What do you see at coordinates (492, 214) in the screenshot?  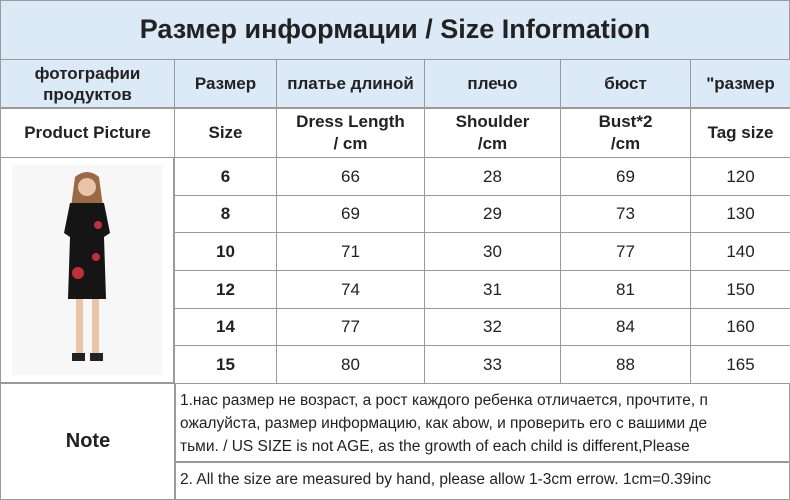 I see `value-cell: 29` at bounding box center [492, 214].